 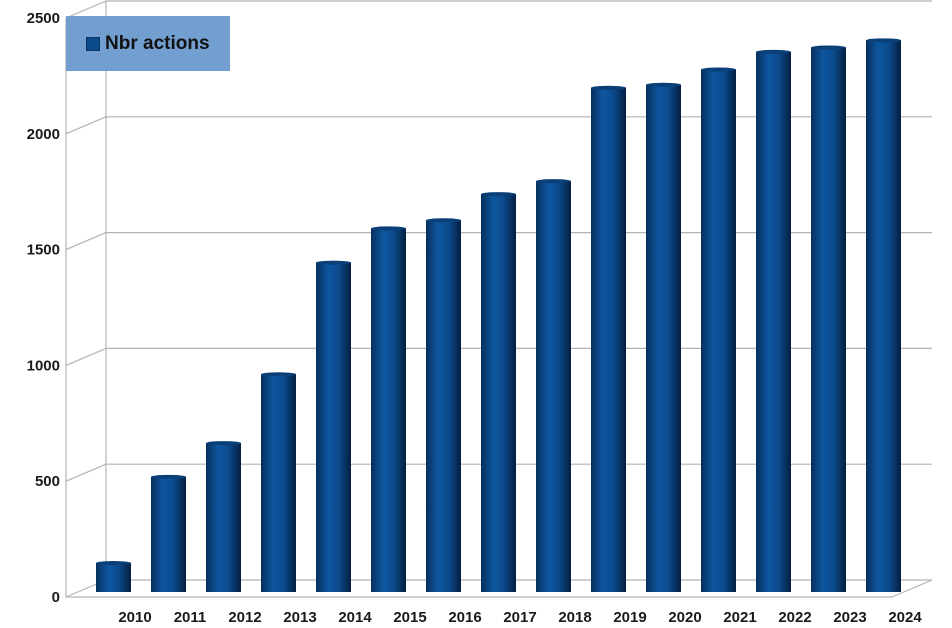 What do you see at coordinates (905, 617) in the screenshot?
I see `x-tick-label: 2024` at bounding box center [905, 617].